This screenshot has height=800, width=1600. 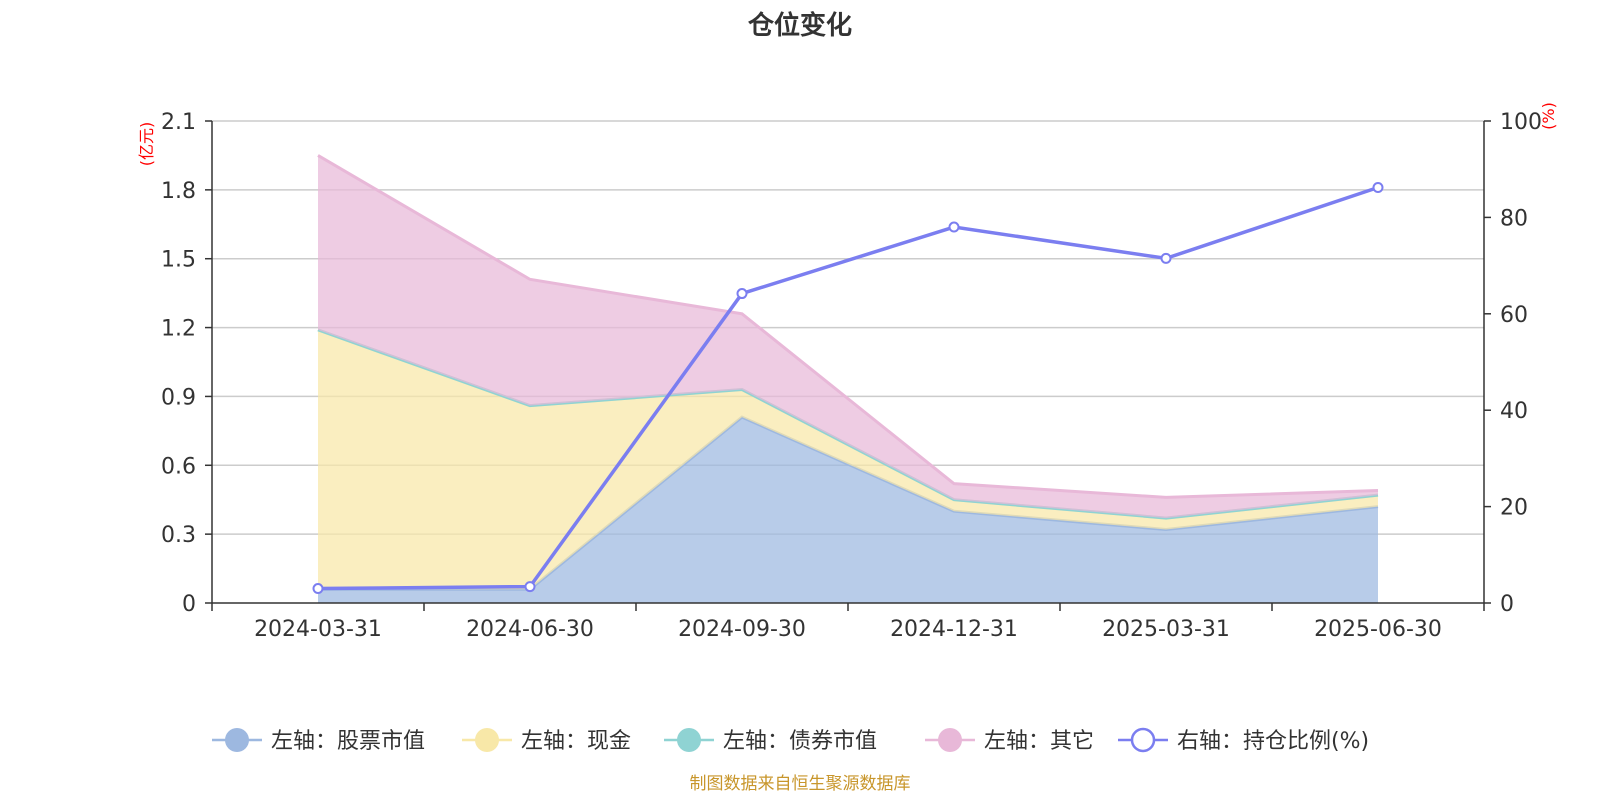 I want to click on x-tick-label: 2025-06-30, so click(x=1378, y=629).